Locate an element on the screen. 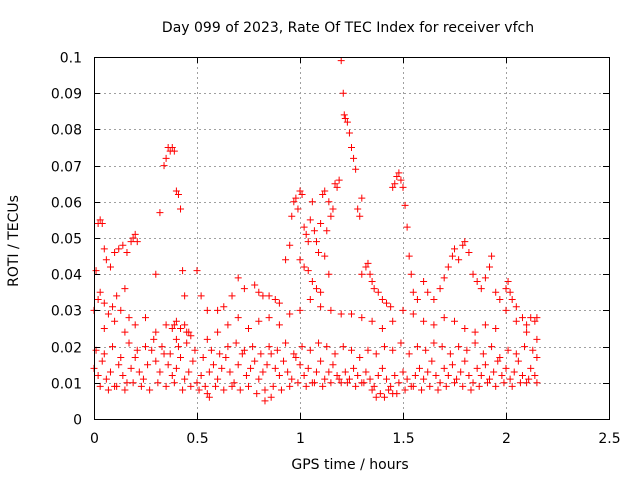  x-tick-label: 2.5 is located at coordinates (609, 439).